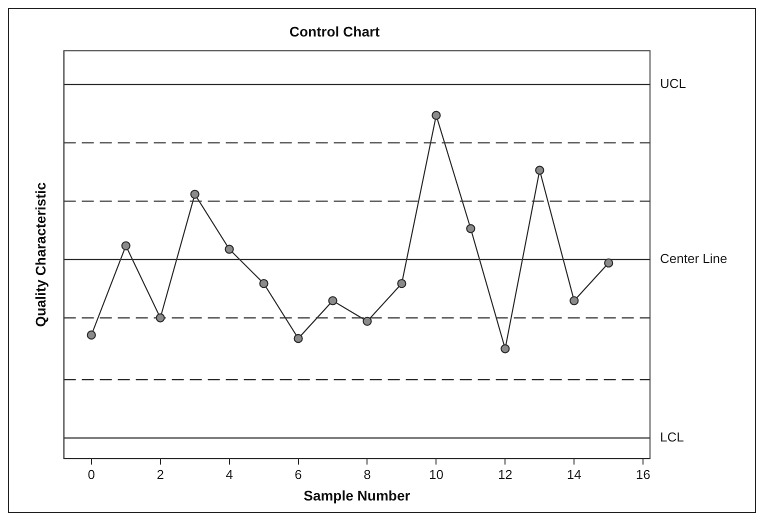 Image resolution: width=768 pixels, height=525 pixels. Describe the element at coordinates (92, 474) in the screenshot. I see `x-tick-label: 0` at that location.